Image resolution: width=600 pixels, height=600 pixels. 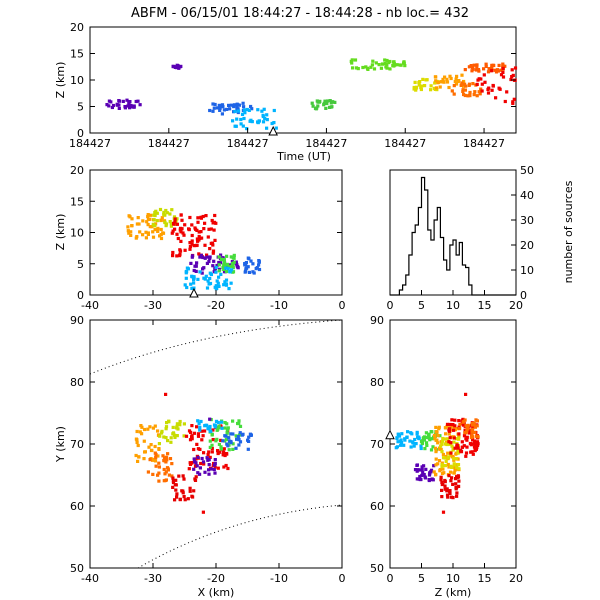 I want to click on x-tick-label: -30, so click(x=153, y=305).